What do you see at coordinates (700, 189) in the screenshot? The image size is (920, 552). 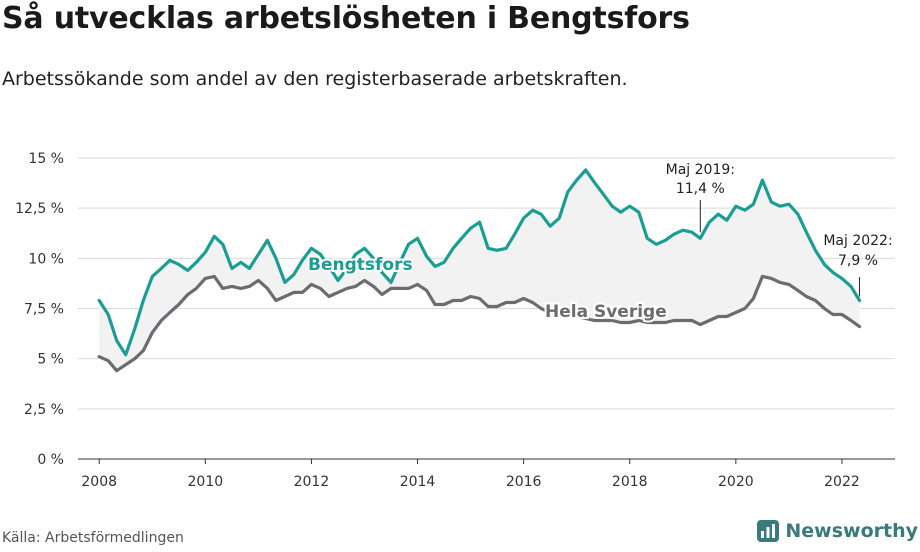 I see `annotation-2019-value: 11,4 %` at bounding box center [700, 189].